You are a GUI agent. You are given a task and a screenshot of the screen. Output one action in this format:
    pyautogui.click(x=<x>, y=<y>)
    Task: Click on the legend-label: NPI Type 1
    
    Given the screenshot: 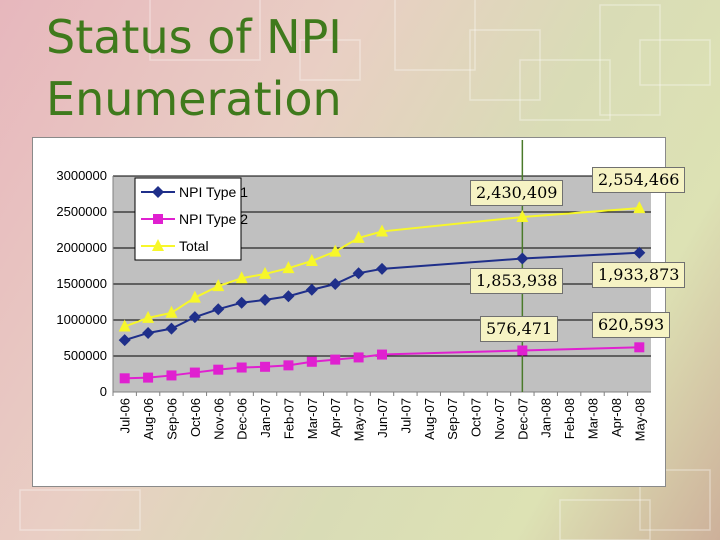 What is the action you would take?
    pyautogui.click(x=213, y=192)
    